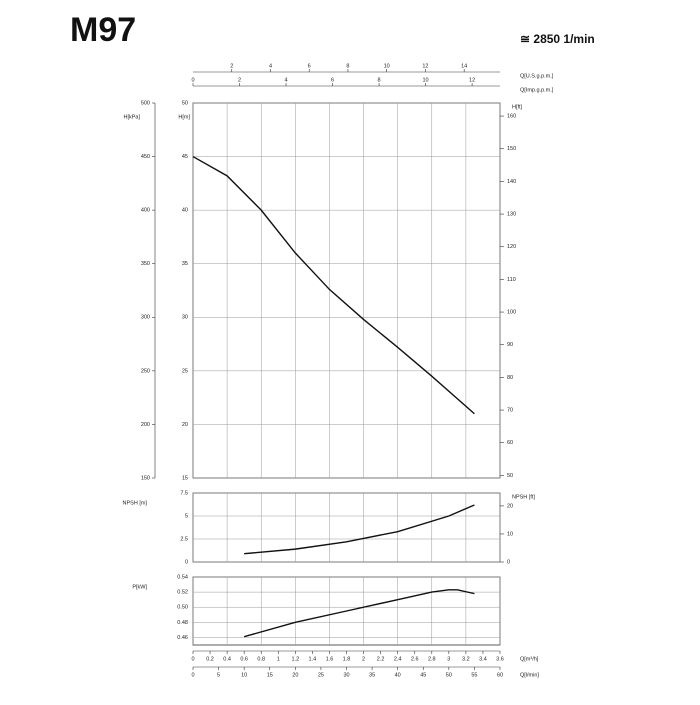  I want to click on tick-label: 1.4, so click(313, 659).